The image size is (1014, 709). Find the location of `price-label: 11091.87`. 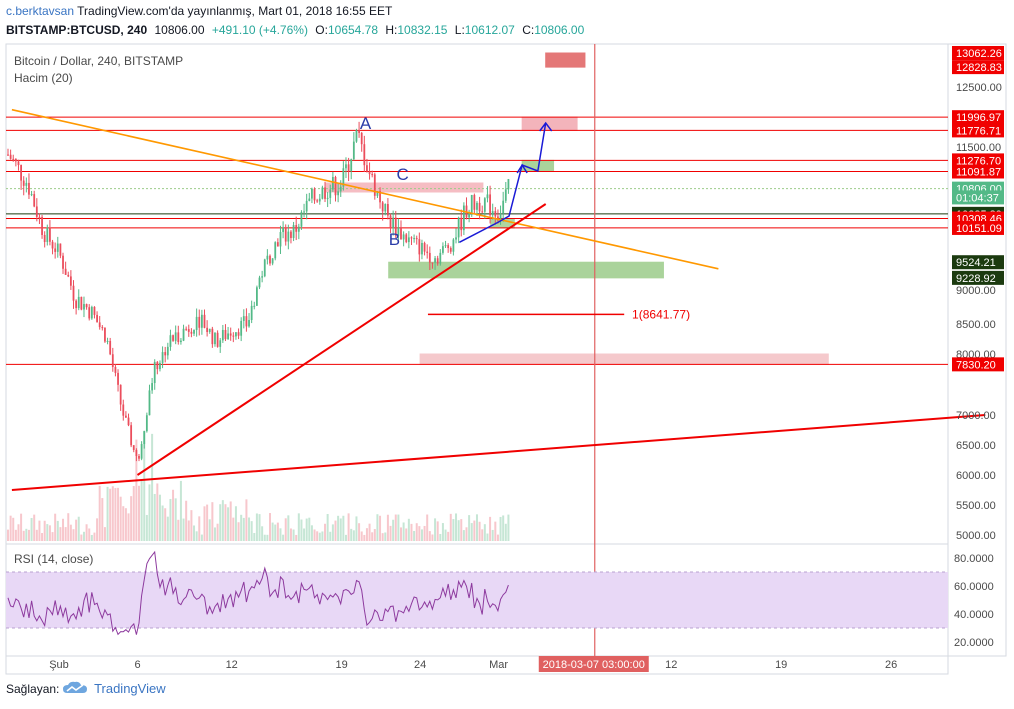

price-label: 11091.87 is located at coordinates (978, 172).